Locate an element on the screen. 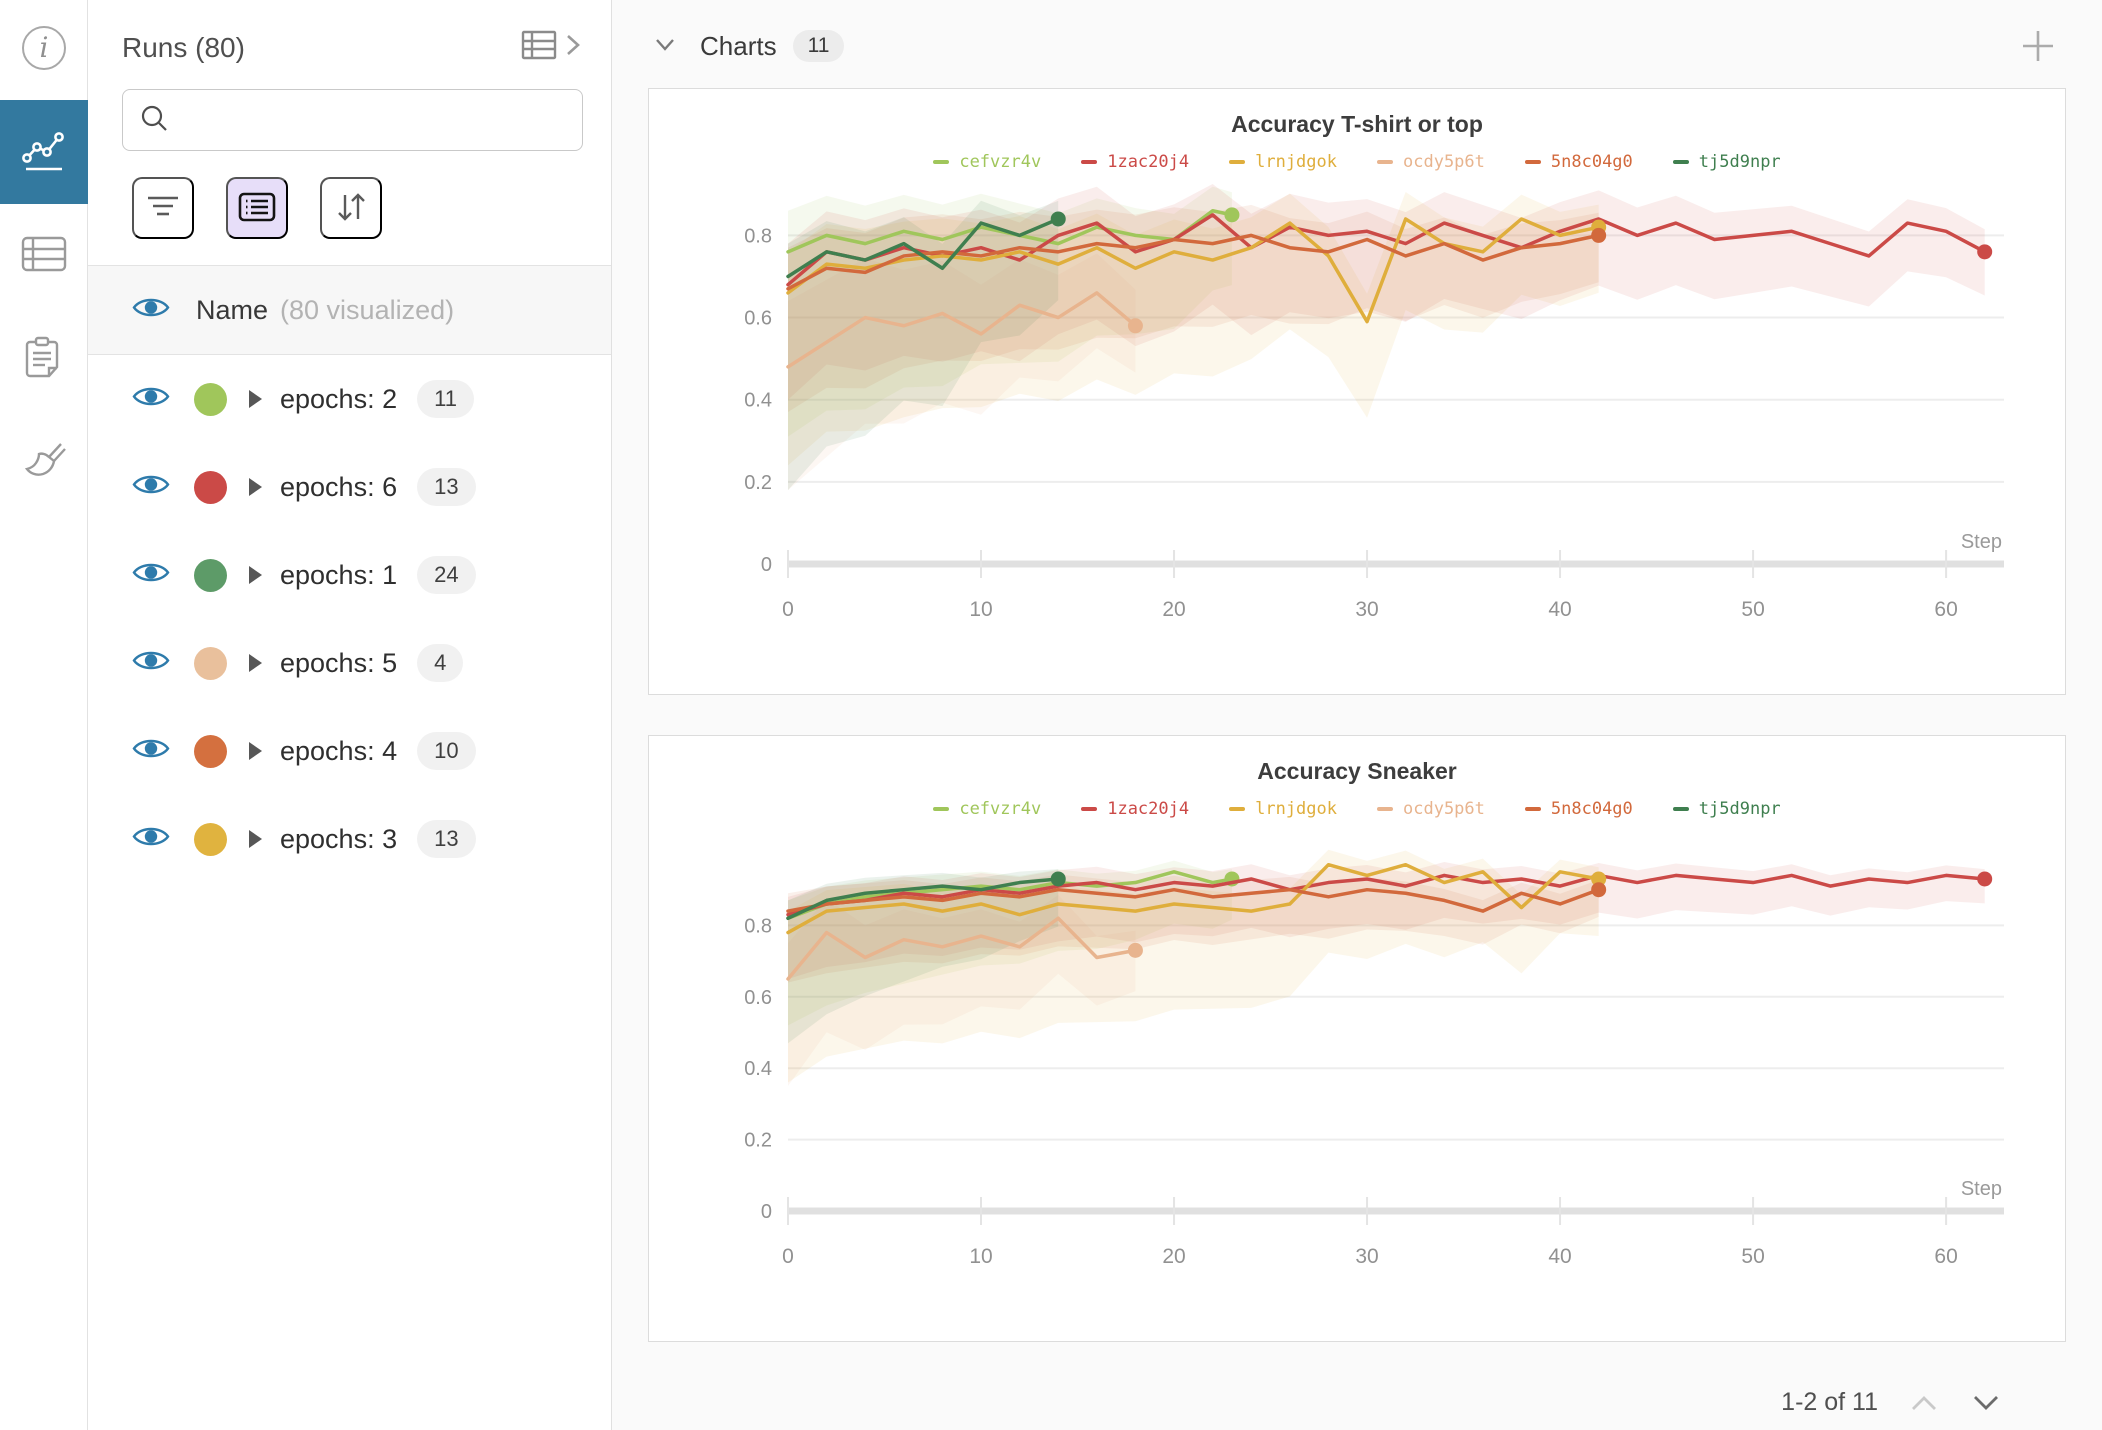  notes-icon is located at coordinates (44, 360).